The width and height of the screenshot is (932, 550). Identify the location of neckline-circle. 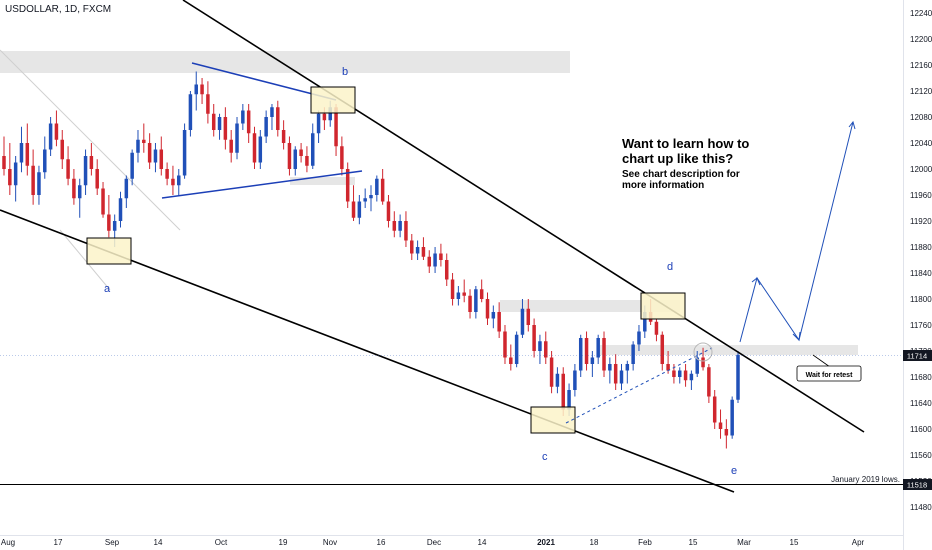
(703, 352).